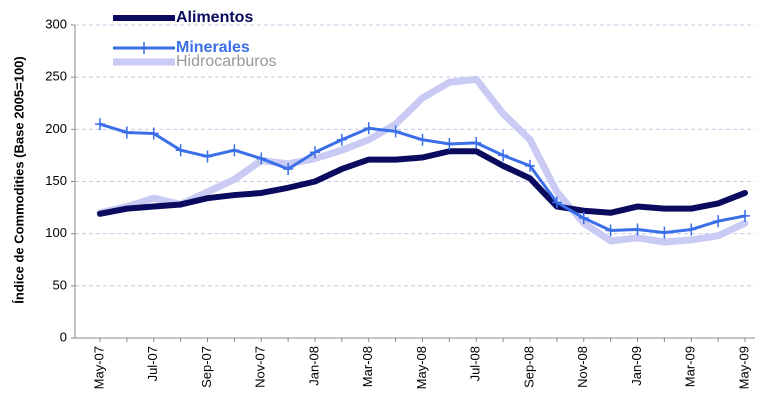  Describe the element at coordinates (367, 366) in the screenshot. I see `x-tick-label: Mar-08` at that location.